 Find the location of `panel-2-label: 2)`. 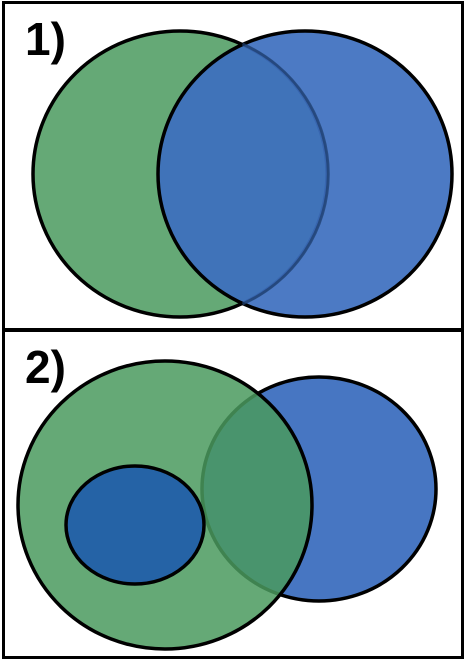

panel-2-label: 2) is located at coordinates (45, 367).